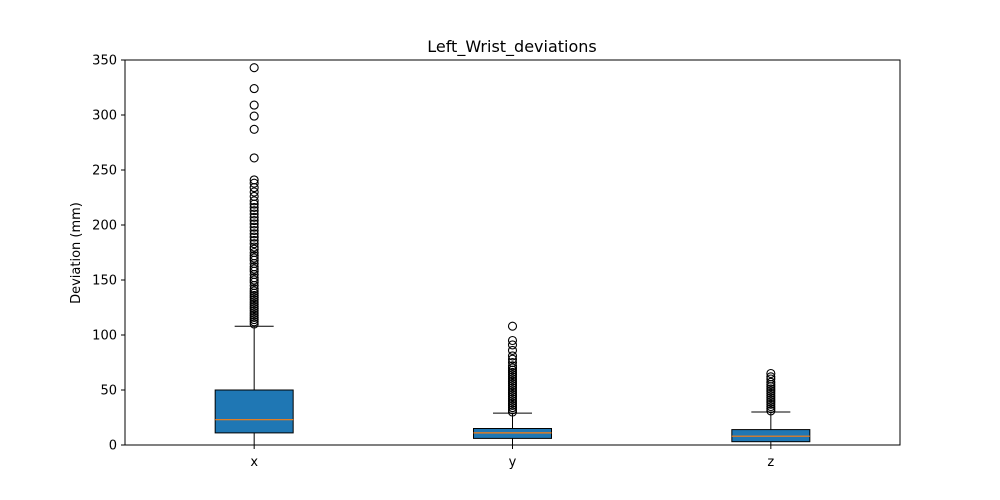 This screenshot has width=1000, height=500. What do you see at coordinates (770, 462) in the screenshot?
I see `x-tick-label: z` at bounding box center [770, 462].